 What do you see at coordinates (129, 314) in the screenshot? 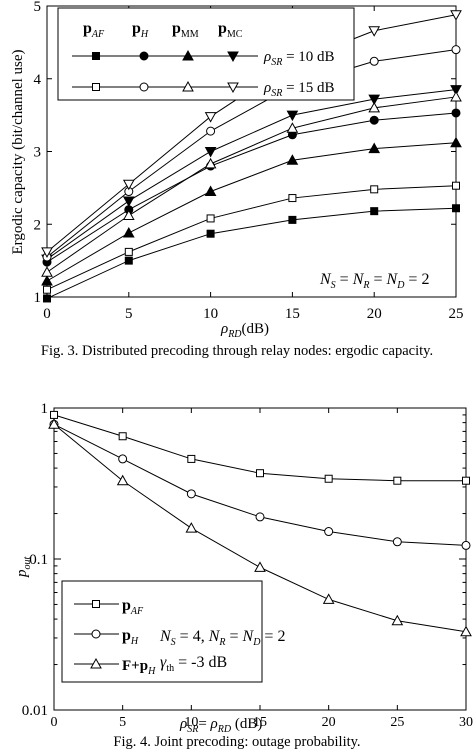
I see `fig3-x-tick-label: 5` at bounding box center [129, 314].